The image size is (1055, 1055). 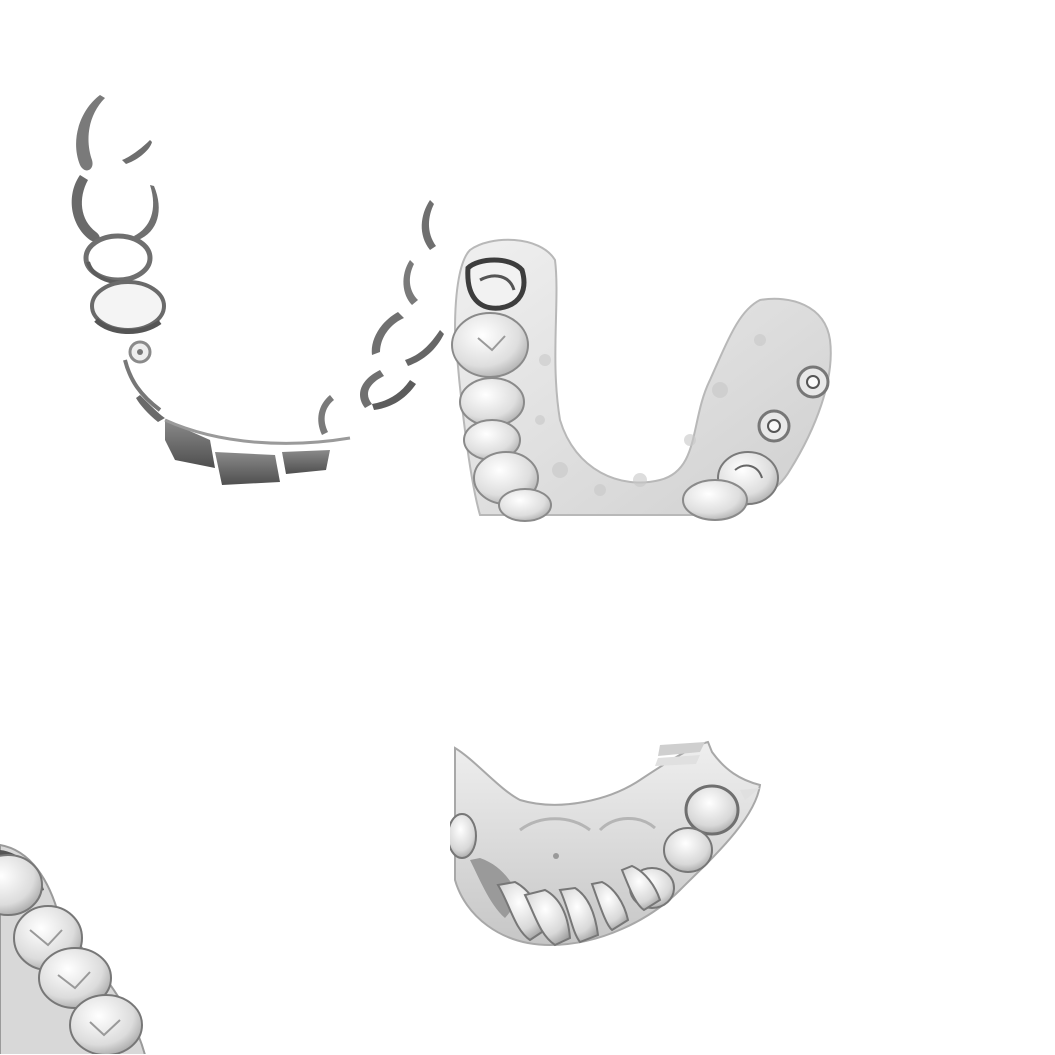 What do you see at coordinates (606, 843) in the screenshot?
I see `palatal-arch-scan-image` at bounding box center [606, 843].